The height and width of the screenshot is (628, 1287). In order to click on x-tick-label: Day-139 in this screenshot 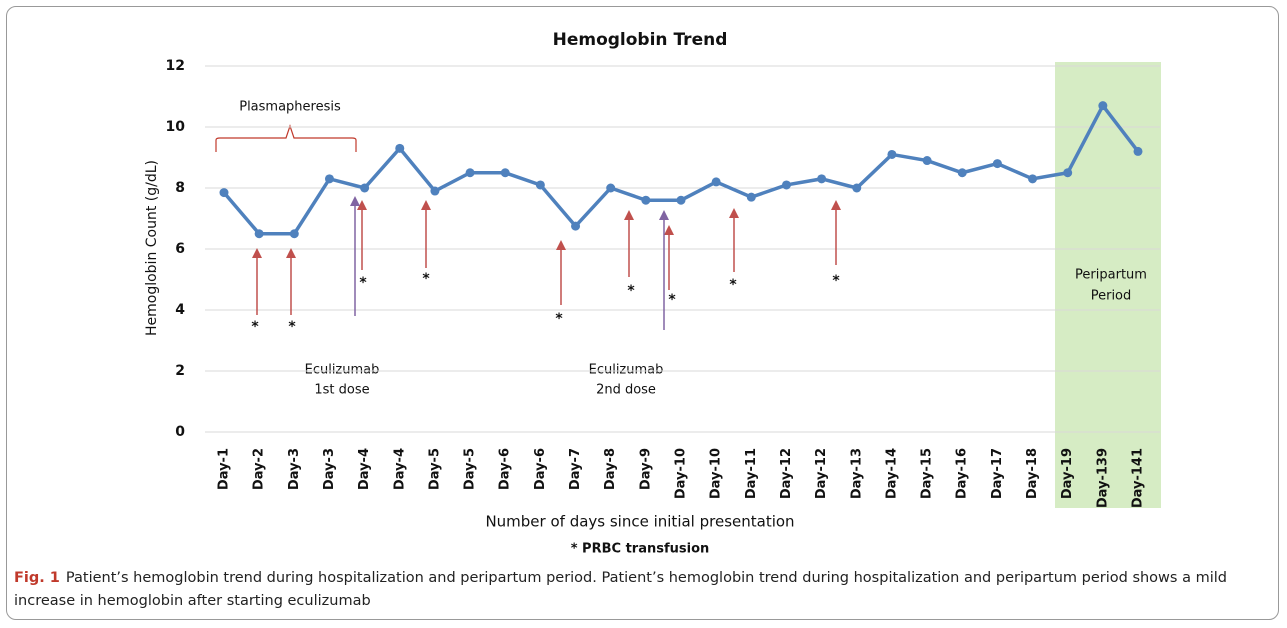, I will do `click(1102, 478)`.